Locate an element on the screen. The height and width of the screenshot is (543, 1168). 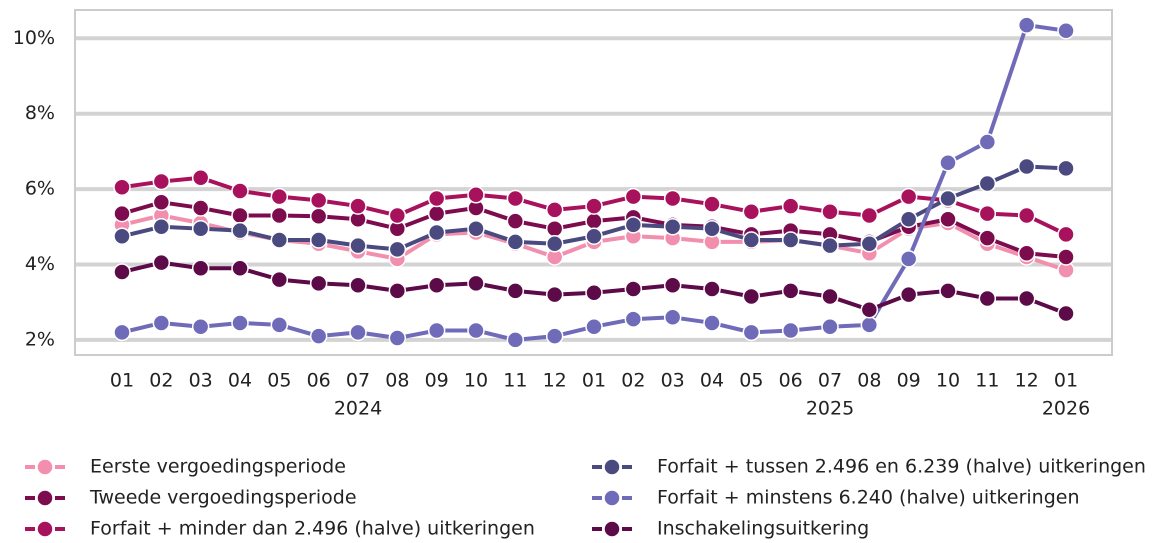
legend-label: Eerste vergoedingsperiode is located at coordinates (218, 467).